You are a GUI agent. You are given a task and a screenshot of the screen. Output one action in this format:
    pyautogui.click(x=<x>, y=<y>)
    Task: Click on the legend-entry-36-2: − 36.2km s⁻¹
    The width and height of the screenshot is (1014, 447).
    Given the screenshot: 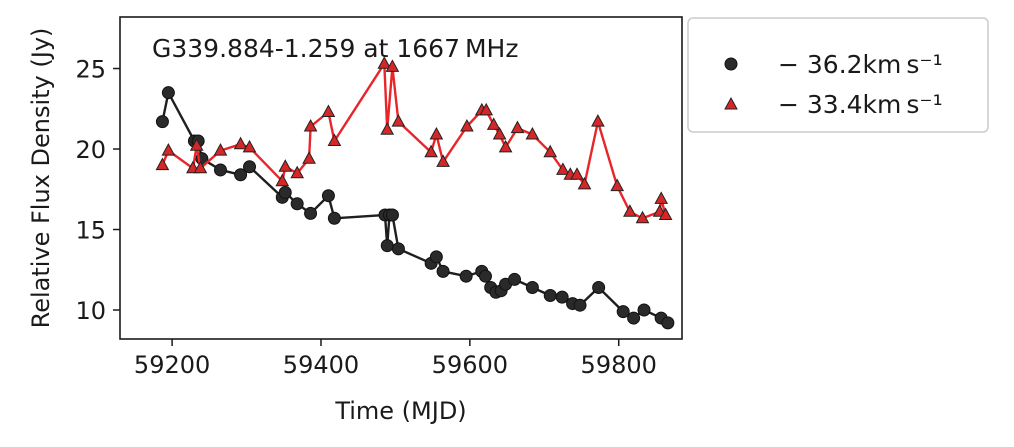 What is the action you would take?
    pyautogui.click(x=860, y=64)
    